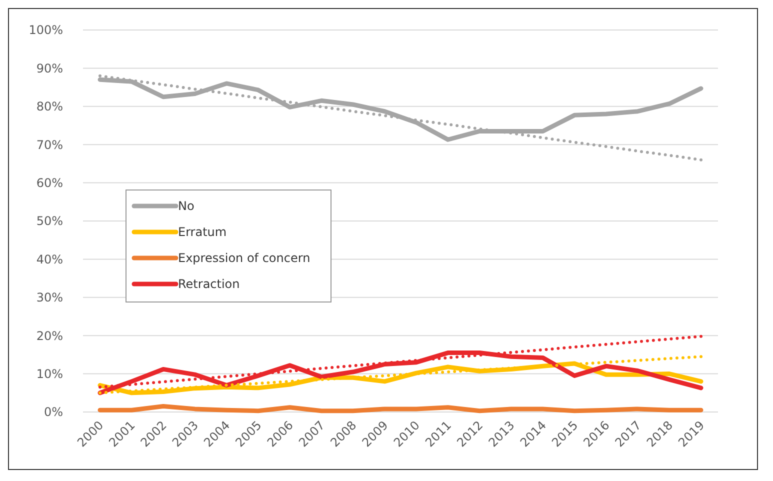 This screenshot has width=773, height=481. I want to click on y-tick-label: 70%, so click(49, 145).